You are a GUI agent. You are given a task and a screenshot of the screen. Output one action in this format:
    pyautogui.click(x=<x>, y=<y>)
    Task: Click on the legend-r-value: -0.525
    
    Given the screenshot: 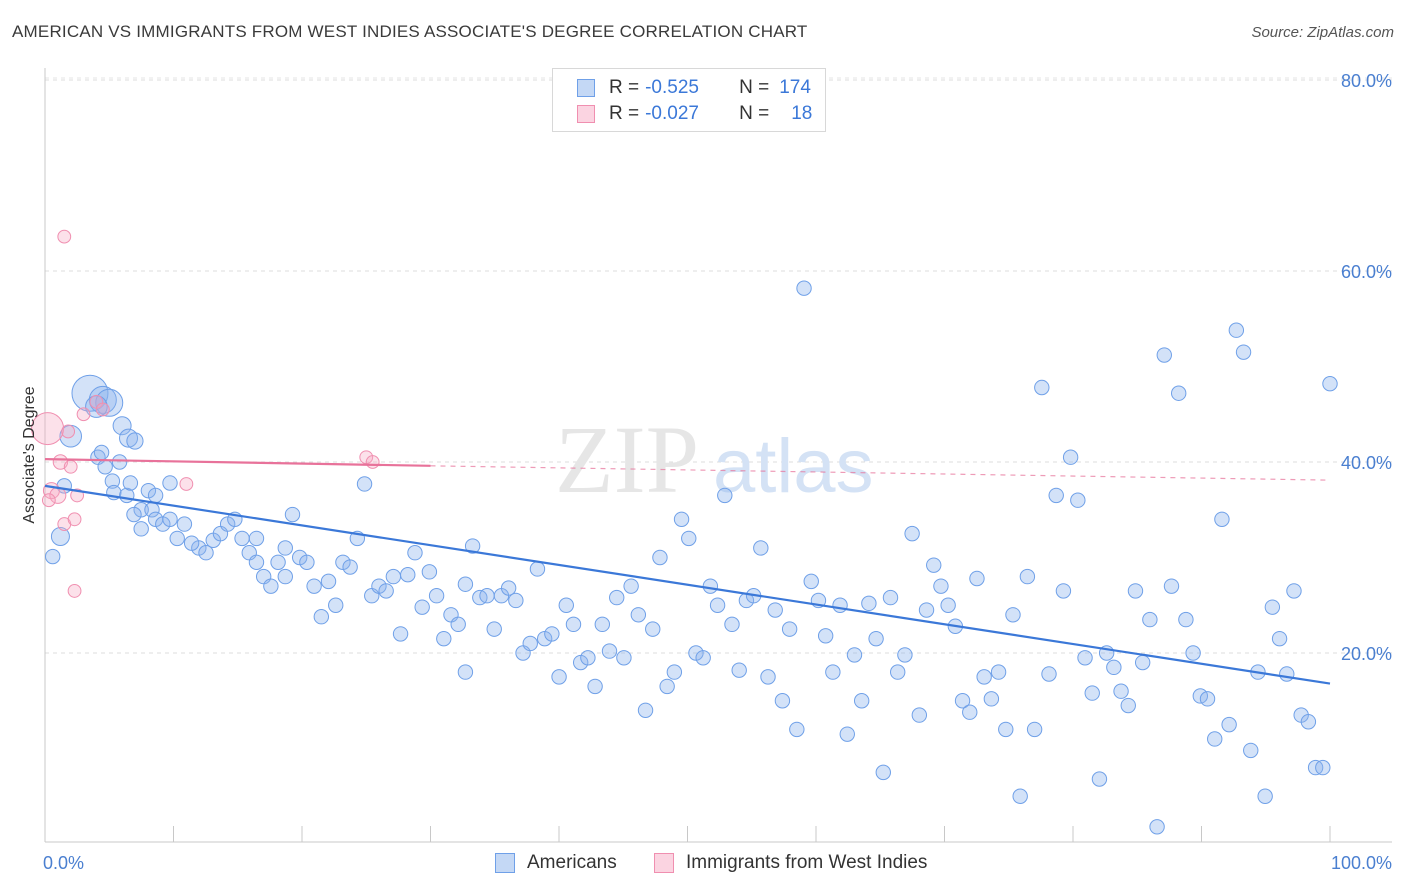 What is the action you would take?
    pyautogui.click(x=672, y=87)
    